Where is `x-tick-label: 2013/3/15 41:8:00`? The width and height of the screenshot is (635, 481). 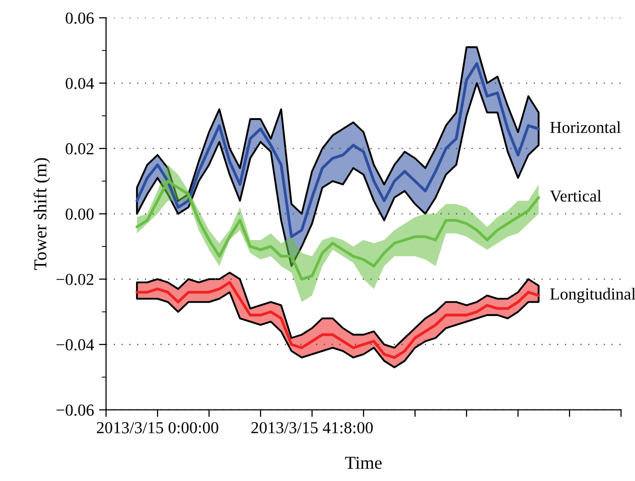 x-tick-label: 2013/3/15 41:8:00 is located at coordinates (312, 428).